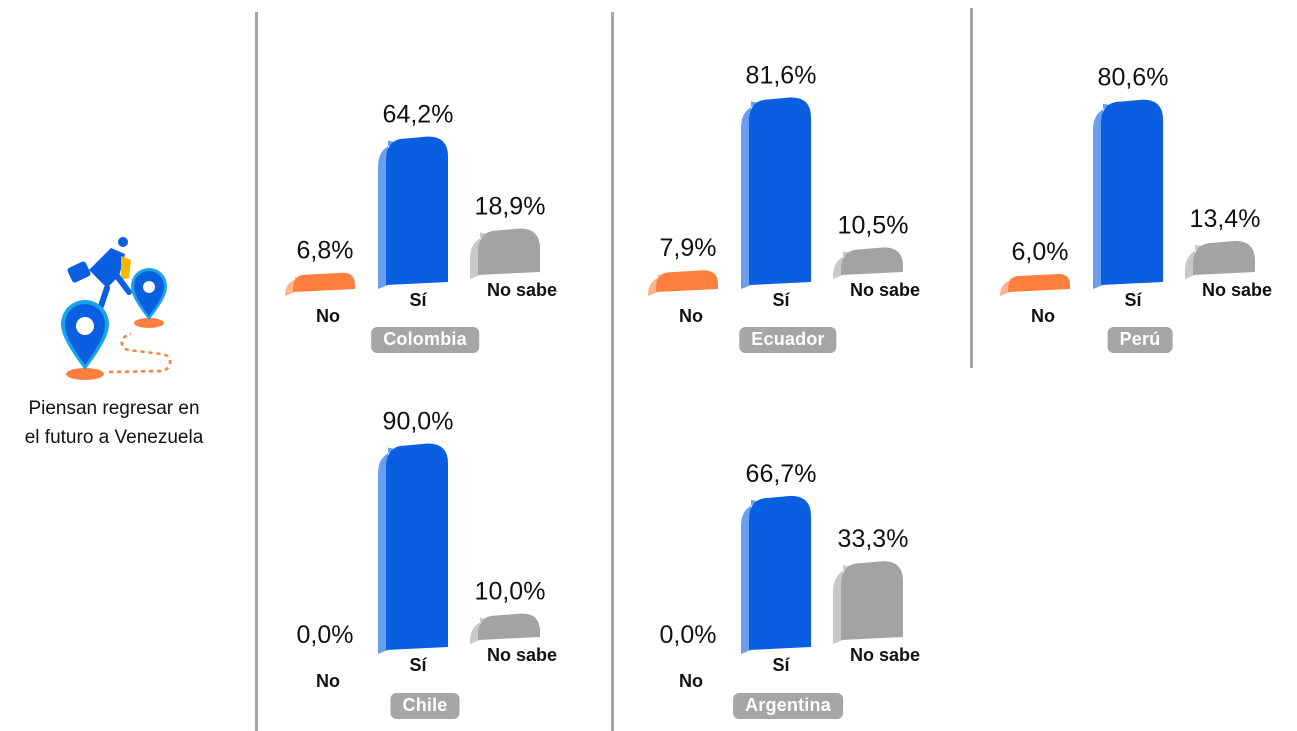 The height and width of the screenshot is (731, 1297). I want to click on panel-colombia: 6,8% No 64,2% Sí 18,9% No sabe Colombia, so click(440, 180).